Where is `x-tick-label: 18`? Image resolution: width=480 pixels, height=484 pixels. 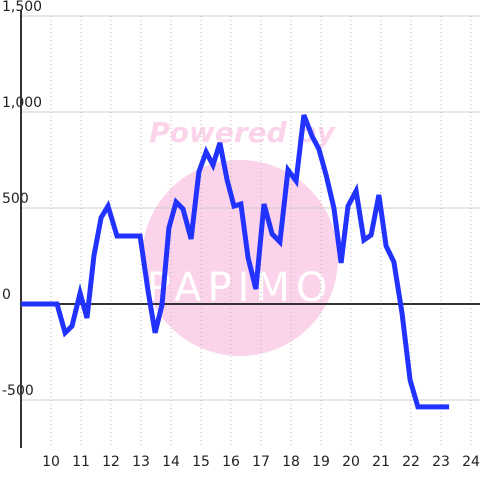
x-tick-label: 18 is located at coordinates (291, 462).